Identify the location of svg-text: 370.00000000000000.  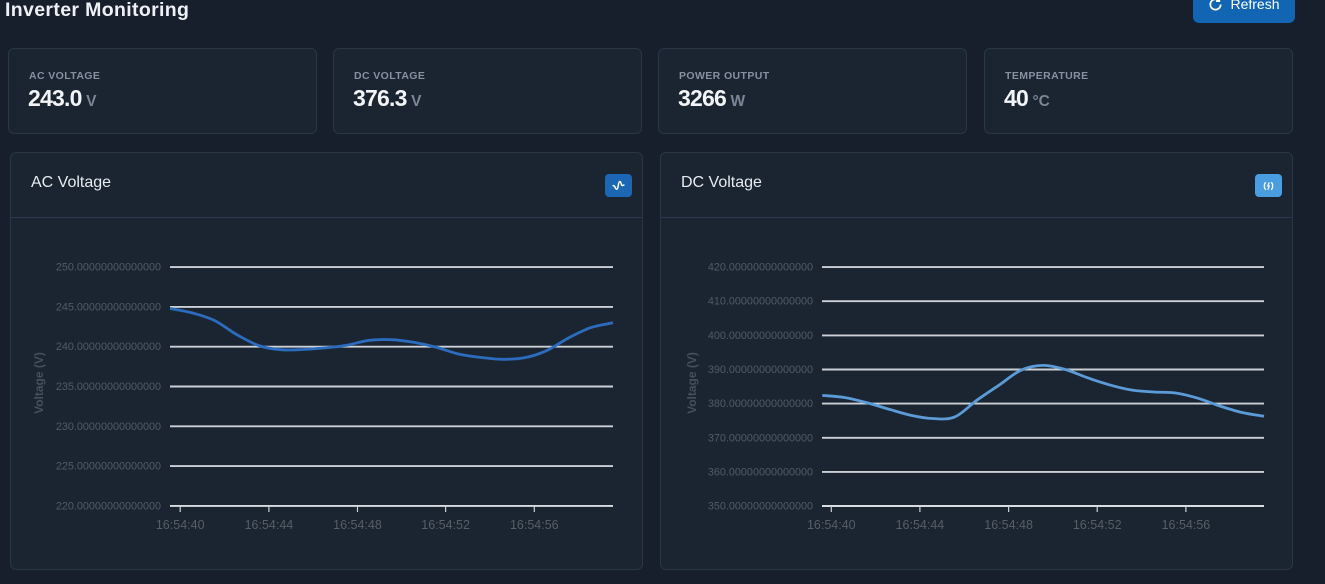
(760, 438).